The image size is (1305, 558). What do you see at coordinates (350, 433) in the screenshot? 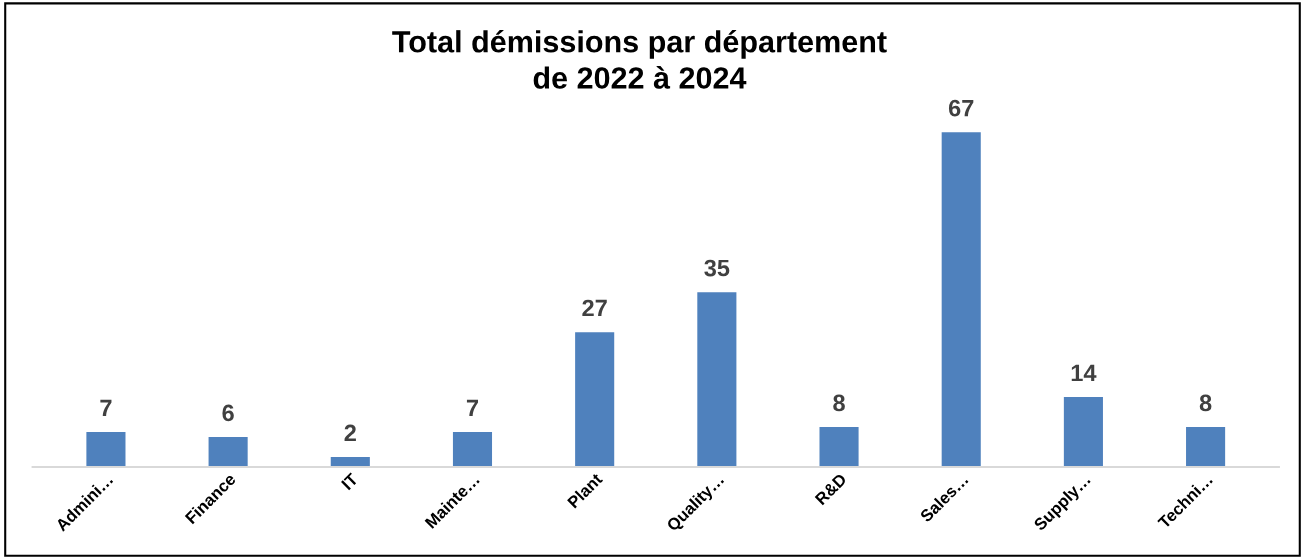
I see `data-label: 2` at bounding box center [350, 433].